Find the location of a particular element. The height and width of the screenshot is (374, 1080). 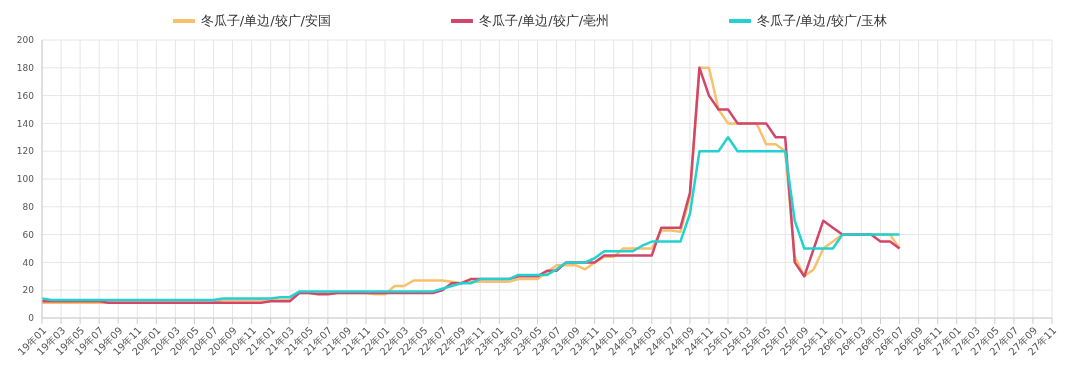

legend-label: 冬瓜子/单边/较广/亳州 is located at coordinates (543, 21).